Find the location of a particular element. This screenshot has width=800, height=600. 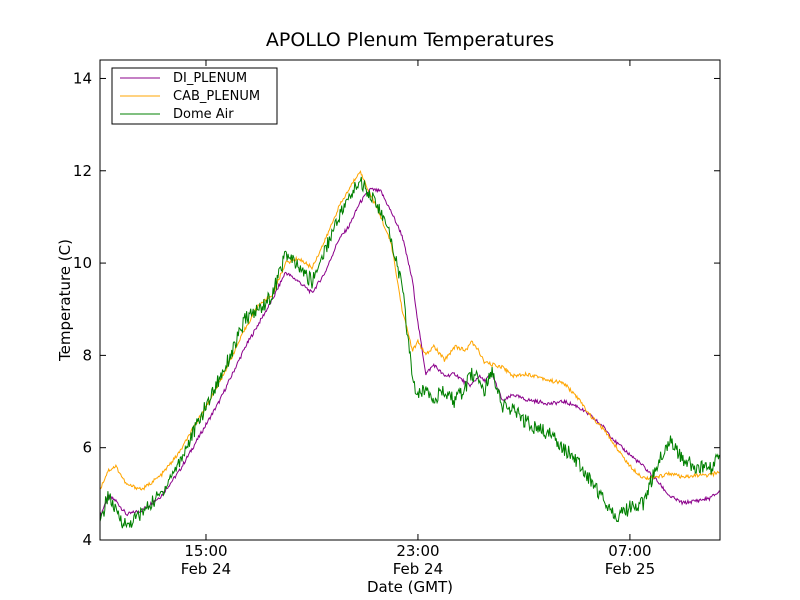

y-tick-label: 8 is located at coordinates (87, 355).